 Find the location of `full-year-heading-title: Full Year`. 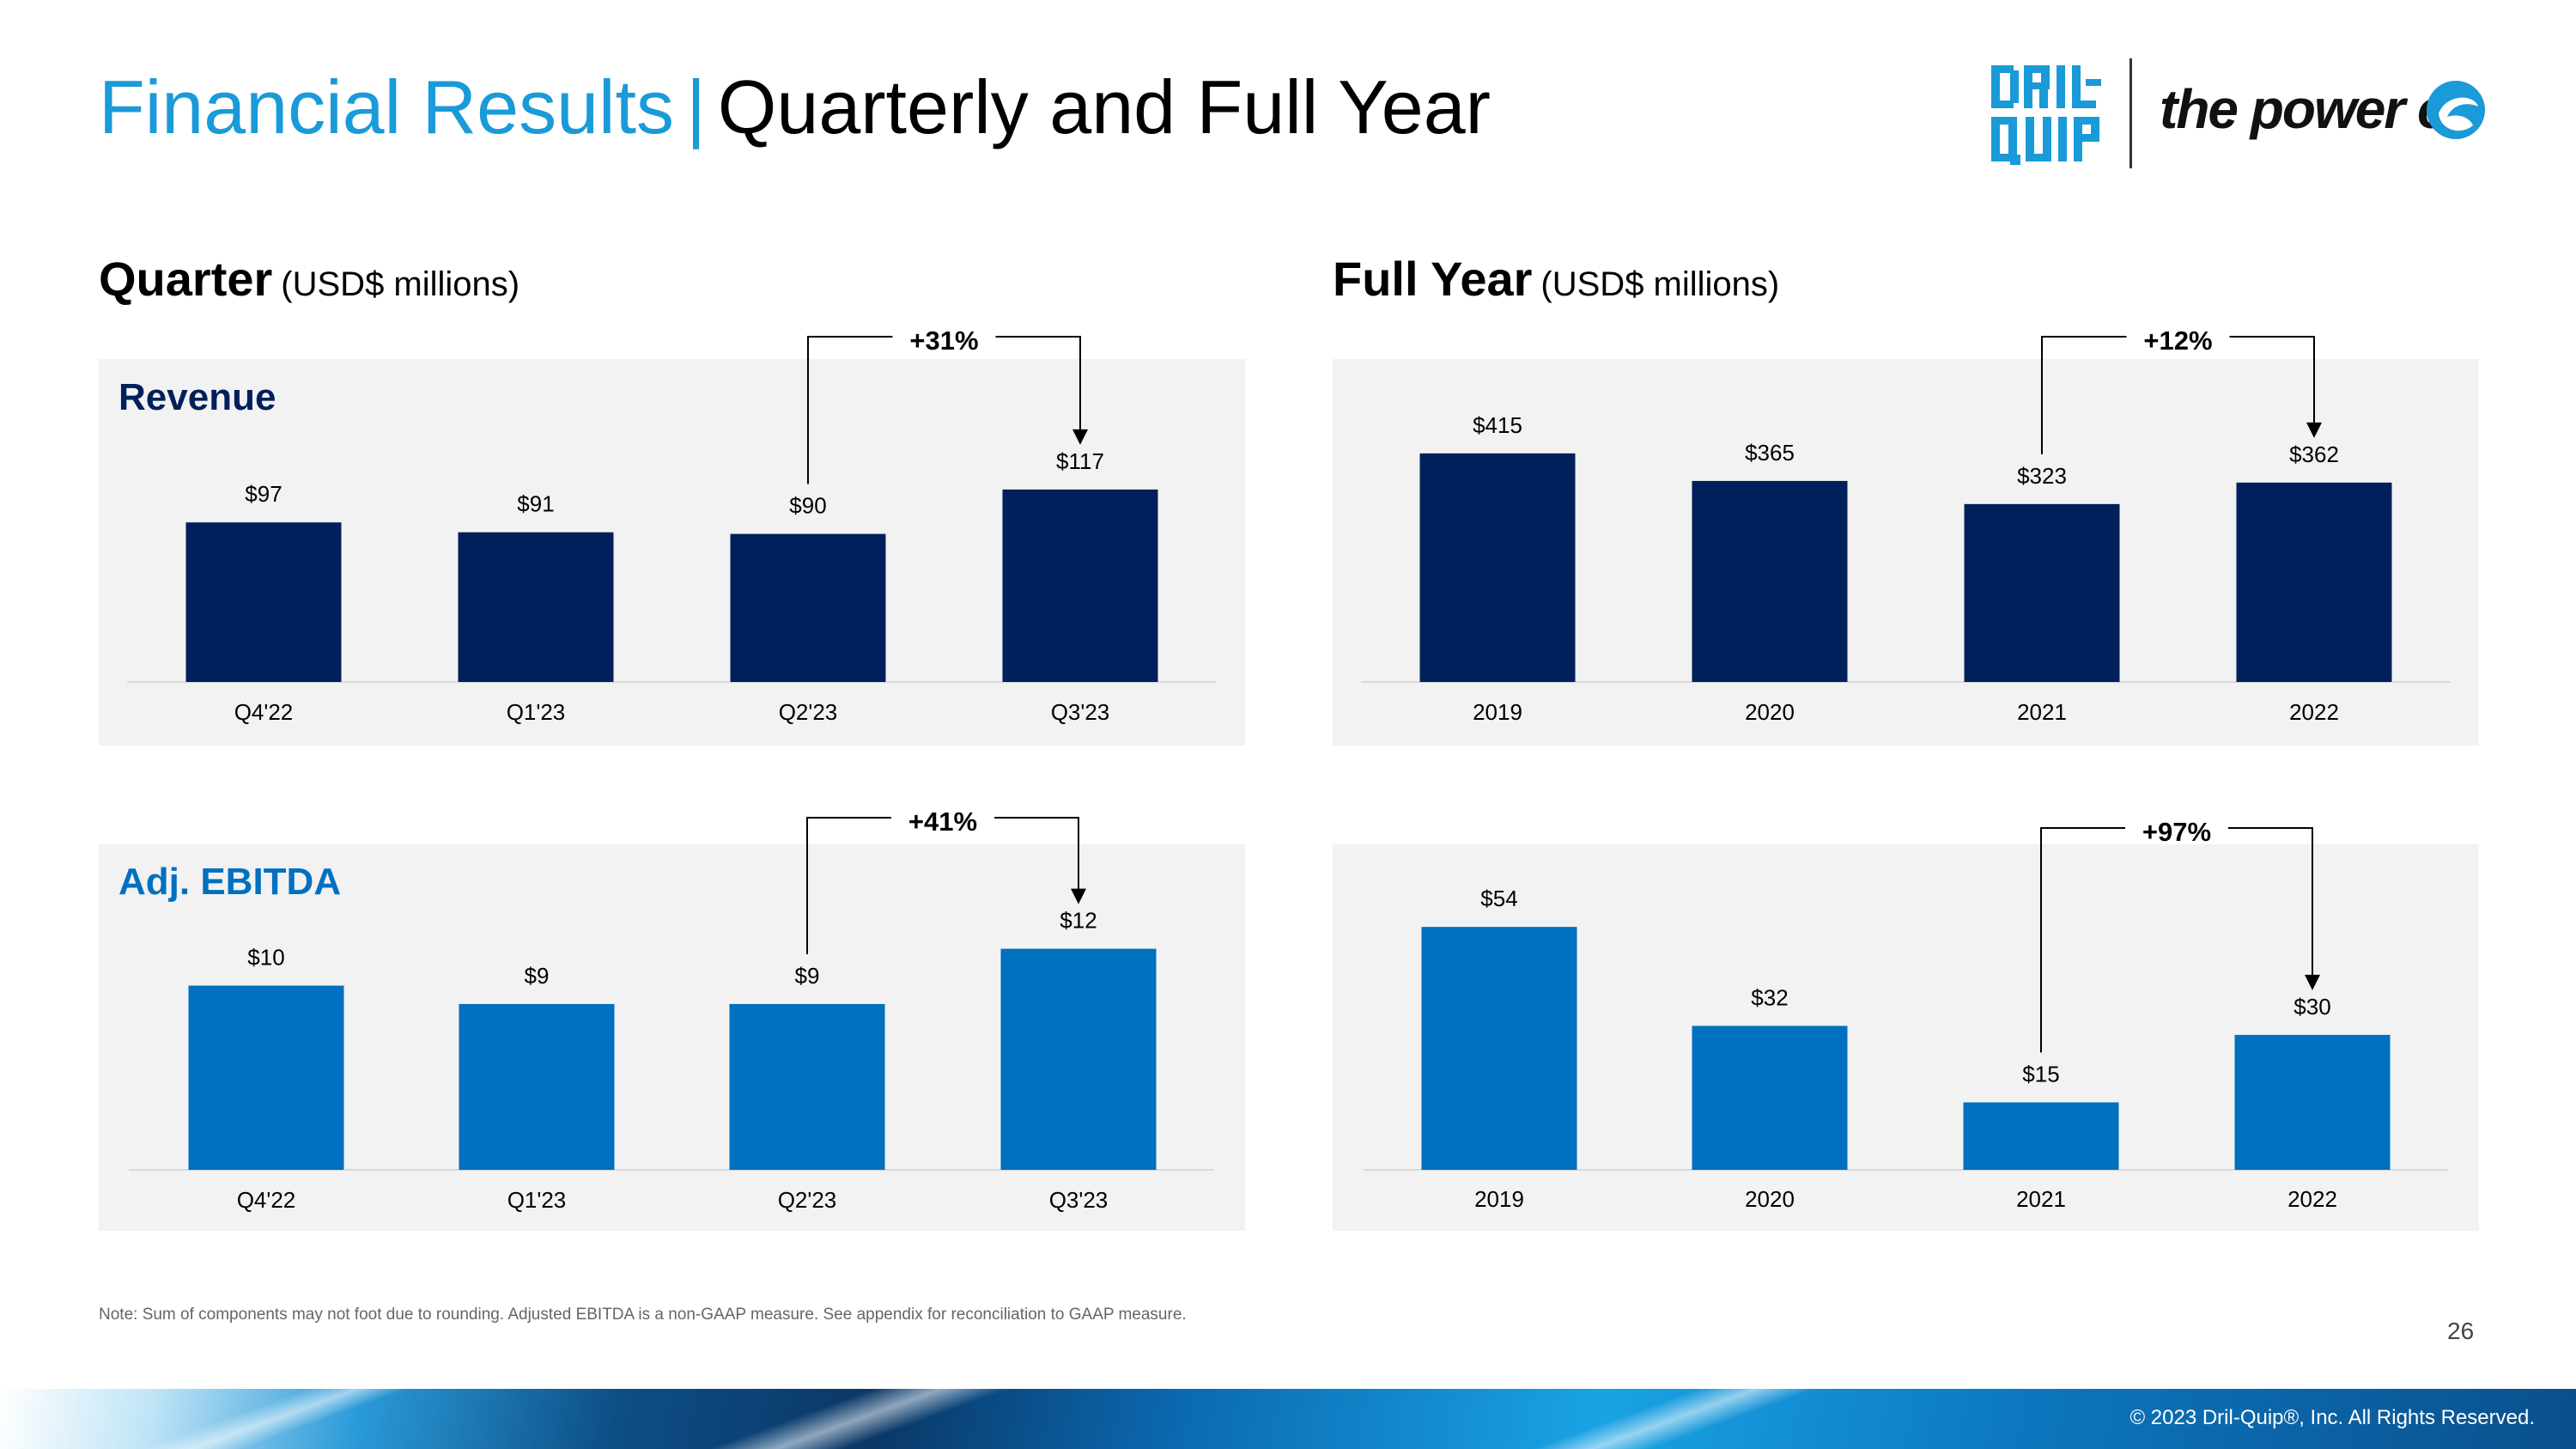

full-year-heading-title: Full Year is located at coordinates (1433, 279).